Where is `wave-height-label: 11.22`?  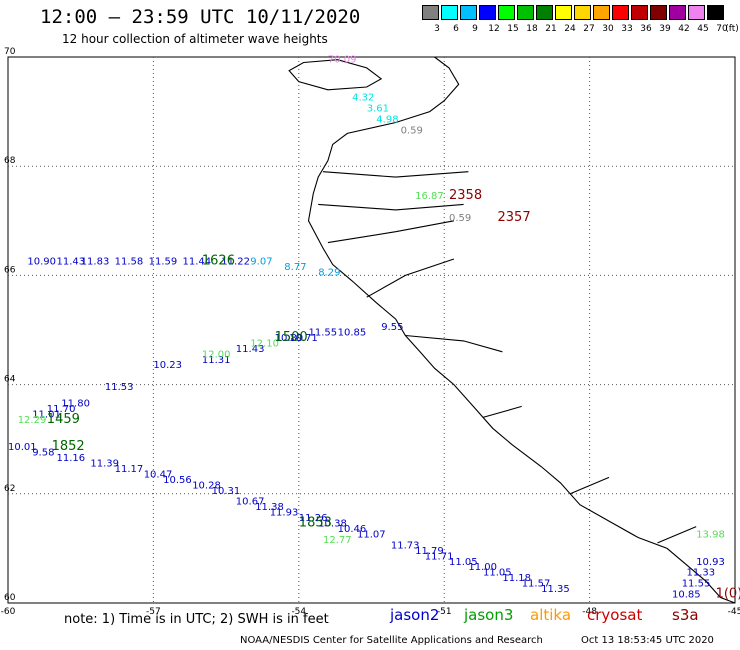 wave-height-label: 11.22 is located at coordinates (235, 262).